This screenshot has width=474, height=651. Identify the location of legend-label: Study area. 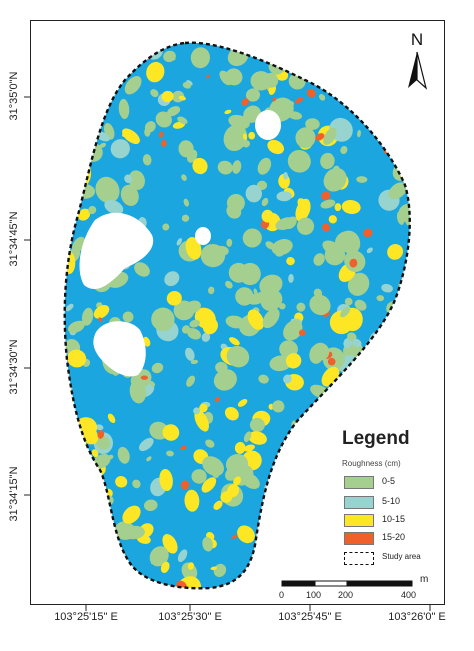
(401, 556).